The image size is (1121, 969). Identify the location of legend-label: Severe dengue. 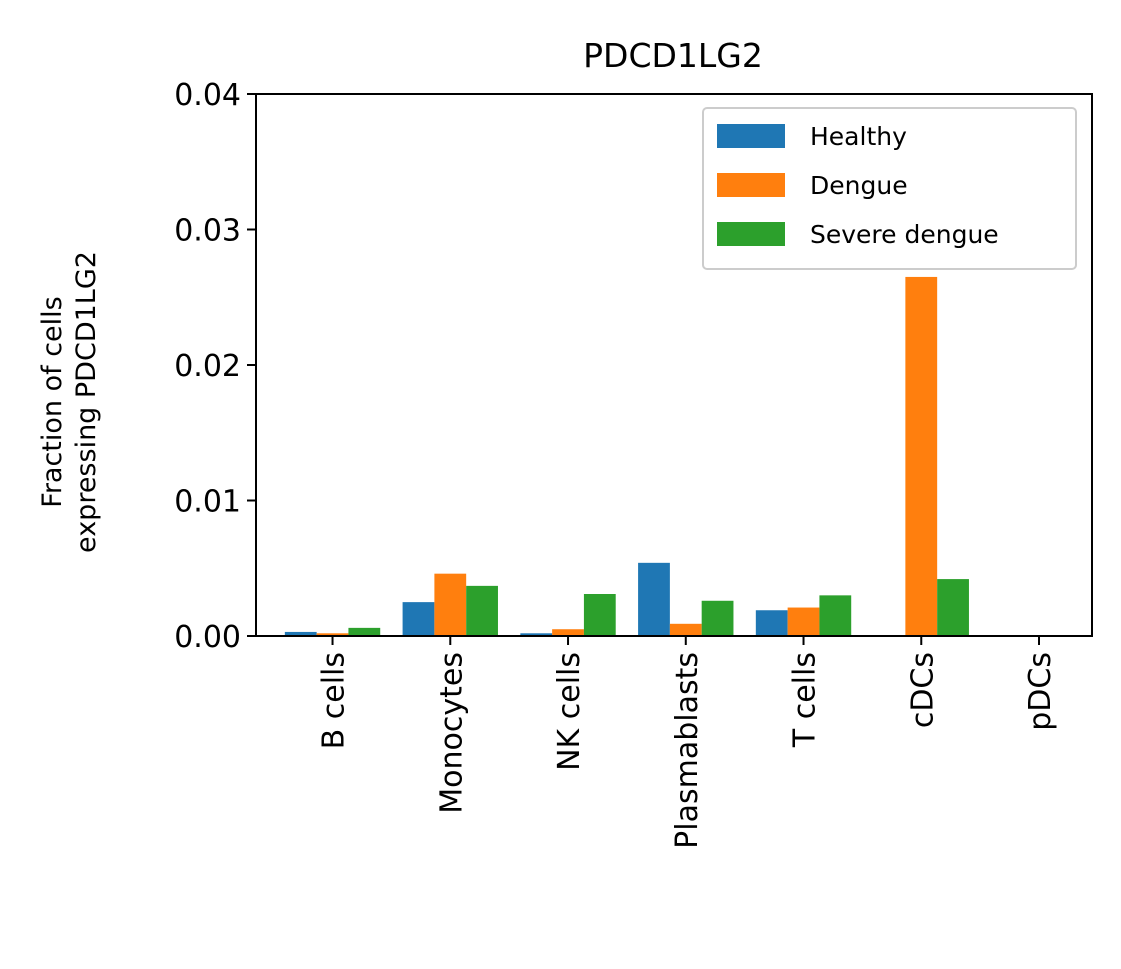
(904, 234).